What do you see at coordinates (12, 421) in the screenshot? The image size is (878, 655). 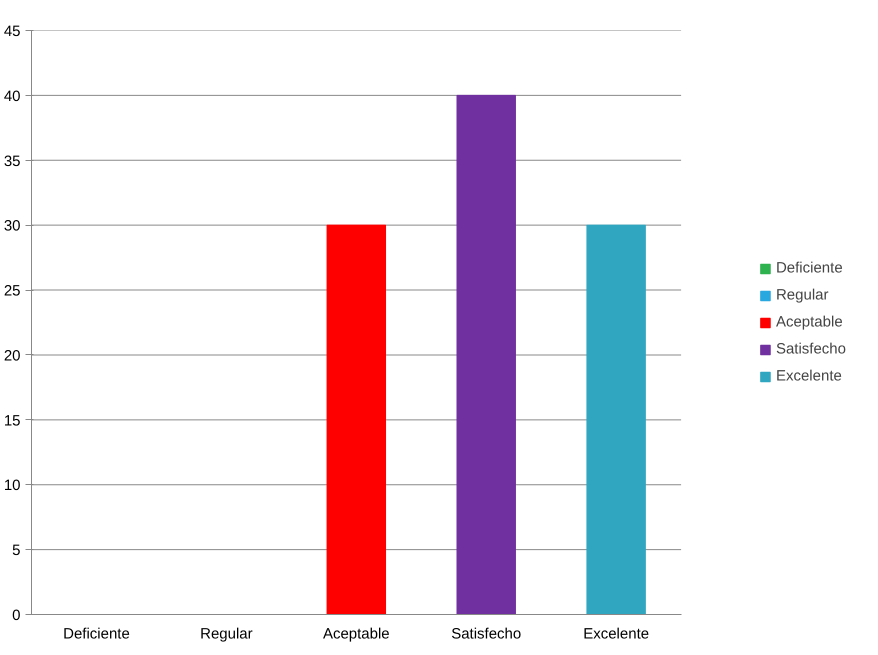 I see `y-tick-label: 15` at bounding box center [12, 421].